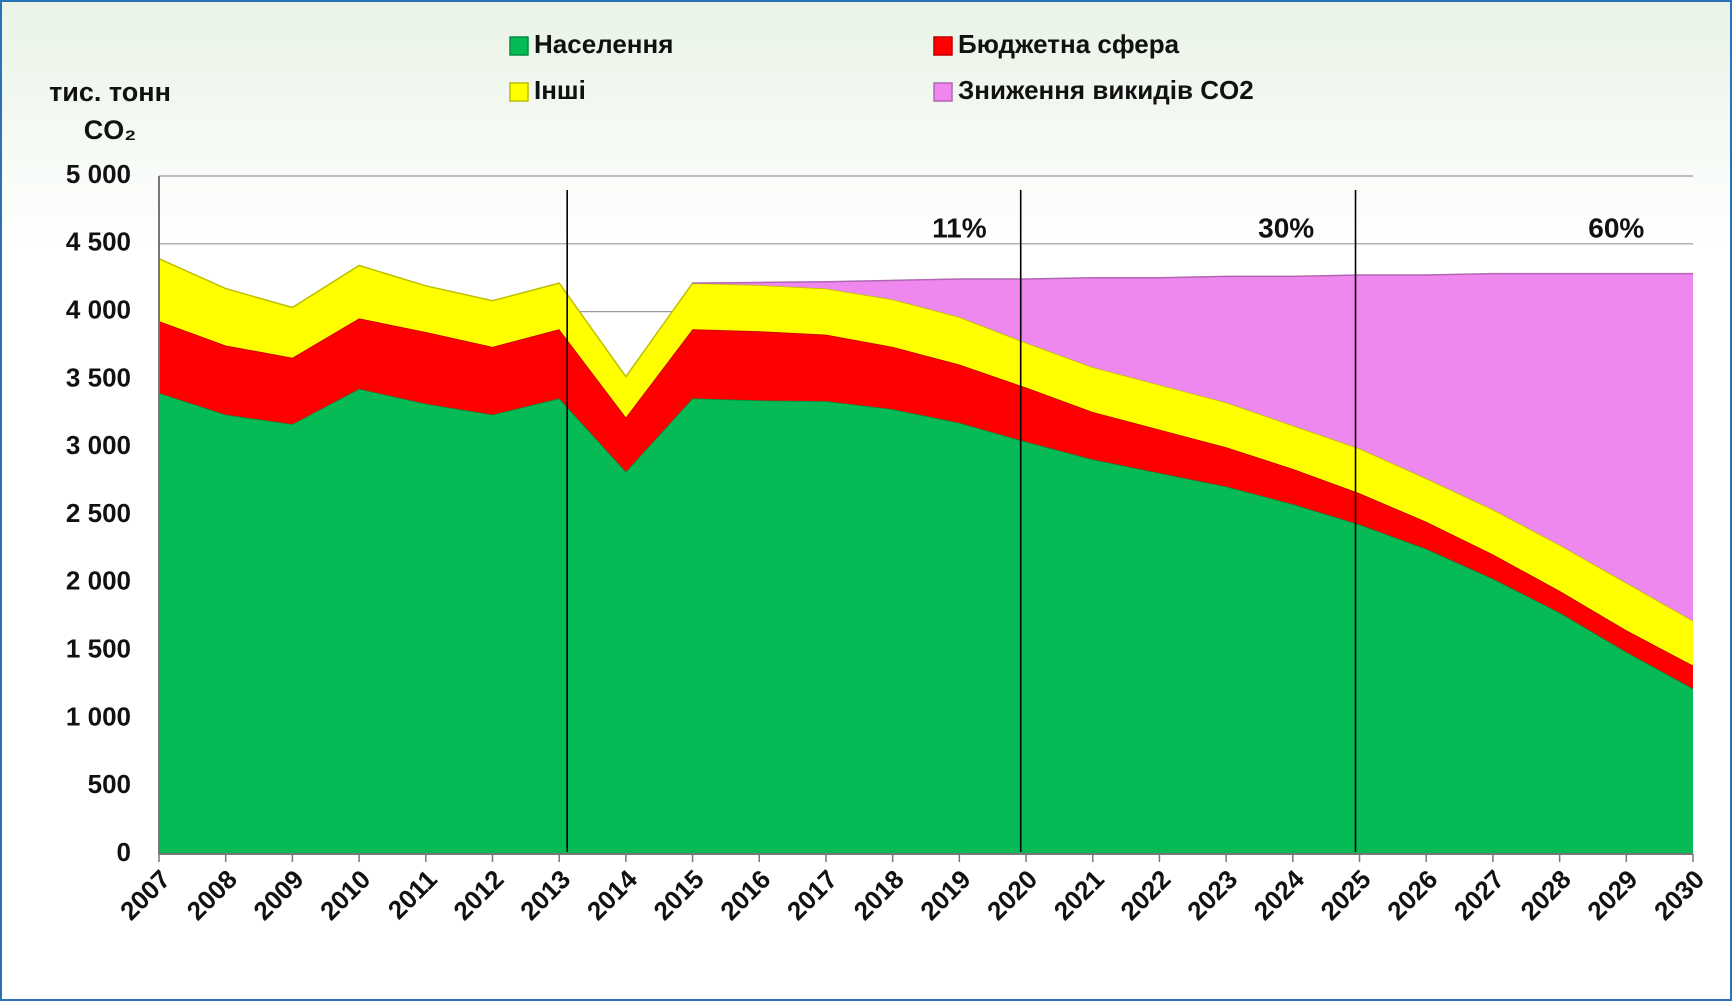 This screenshot has width=1732, height=1001. What do you see at coordinates (98, 242) in the screenshot?
I see `y-tick-label: 4 500` at bounding box center [98, 242].